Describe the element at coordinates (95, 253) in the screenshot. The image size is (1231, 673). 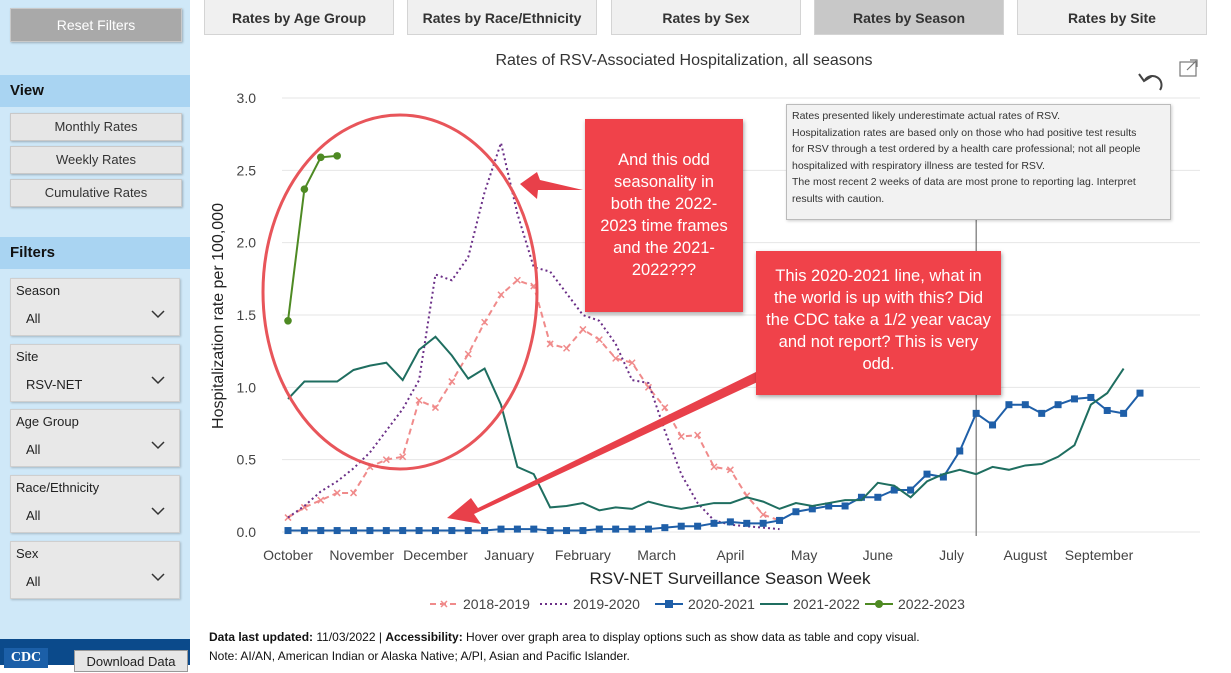
I see `filters-heading: Filters` at that location.